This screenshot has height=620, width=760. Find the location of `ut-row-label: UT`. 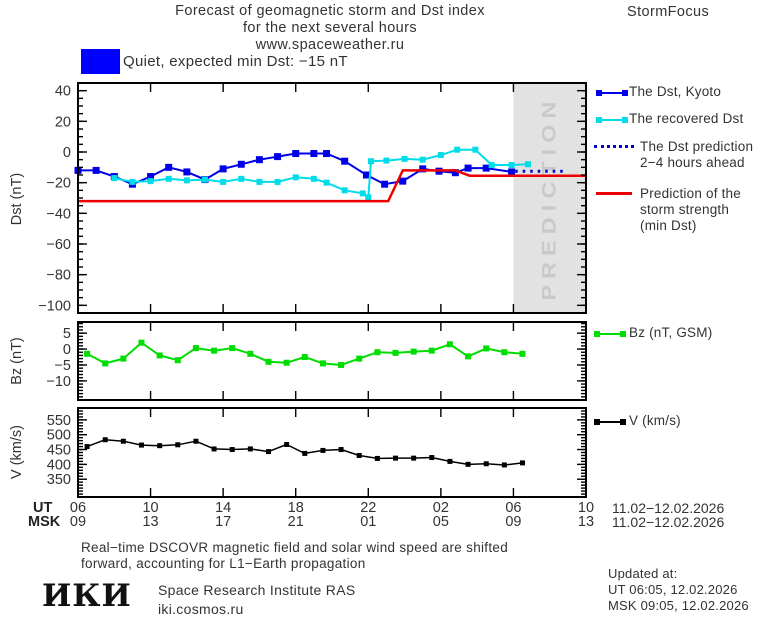

ut-row-label: UT is located at coordinates (43, 508).